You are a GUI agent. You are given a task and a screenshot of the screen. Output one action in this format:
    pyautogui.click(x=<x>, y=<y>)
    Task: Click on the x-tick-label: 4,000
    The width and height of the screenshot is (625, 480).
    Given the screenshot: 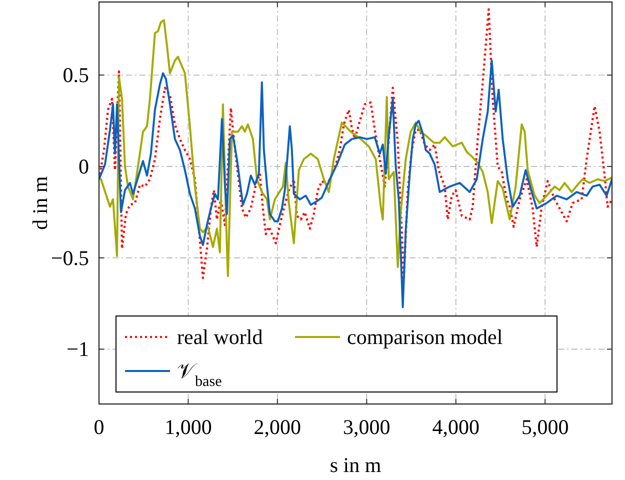 What is the action you would take?
    pyautogui.click(x=456, y=427)
    